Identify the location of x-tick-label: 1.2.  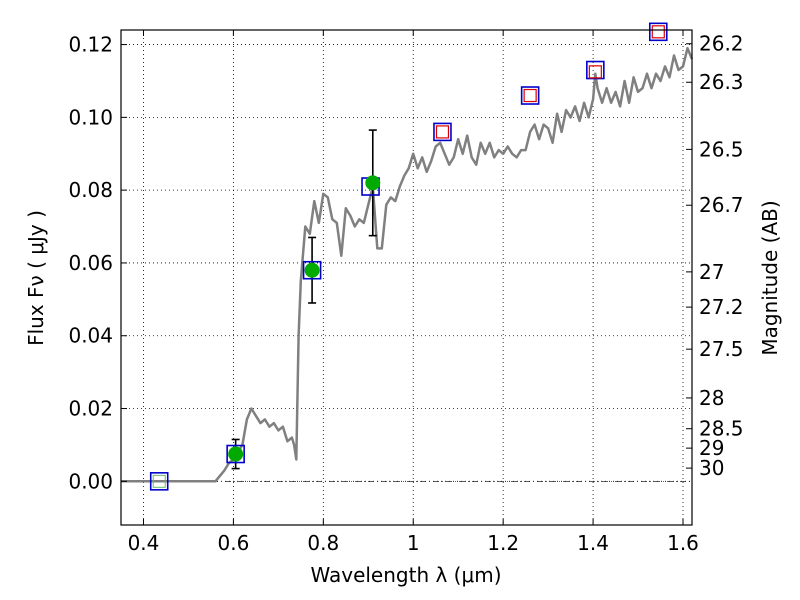
(503, 543).